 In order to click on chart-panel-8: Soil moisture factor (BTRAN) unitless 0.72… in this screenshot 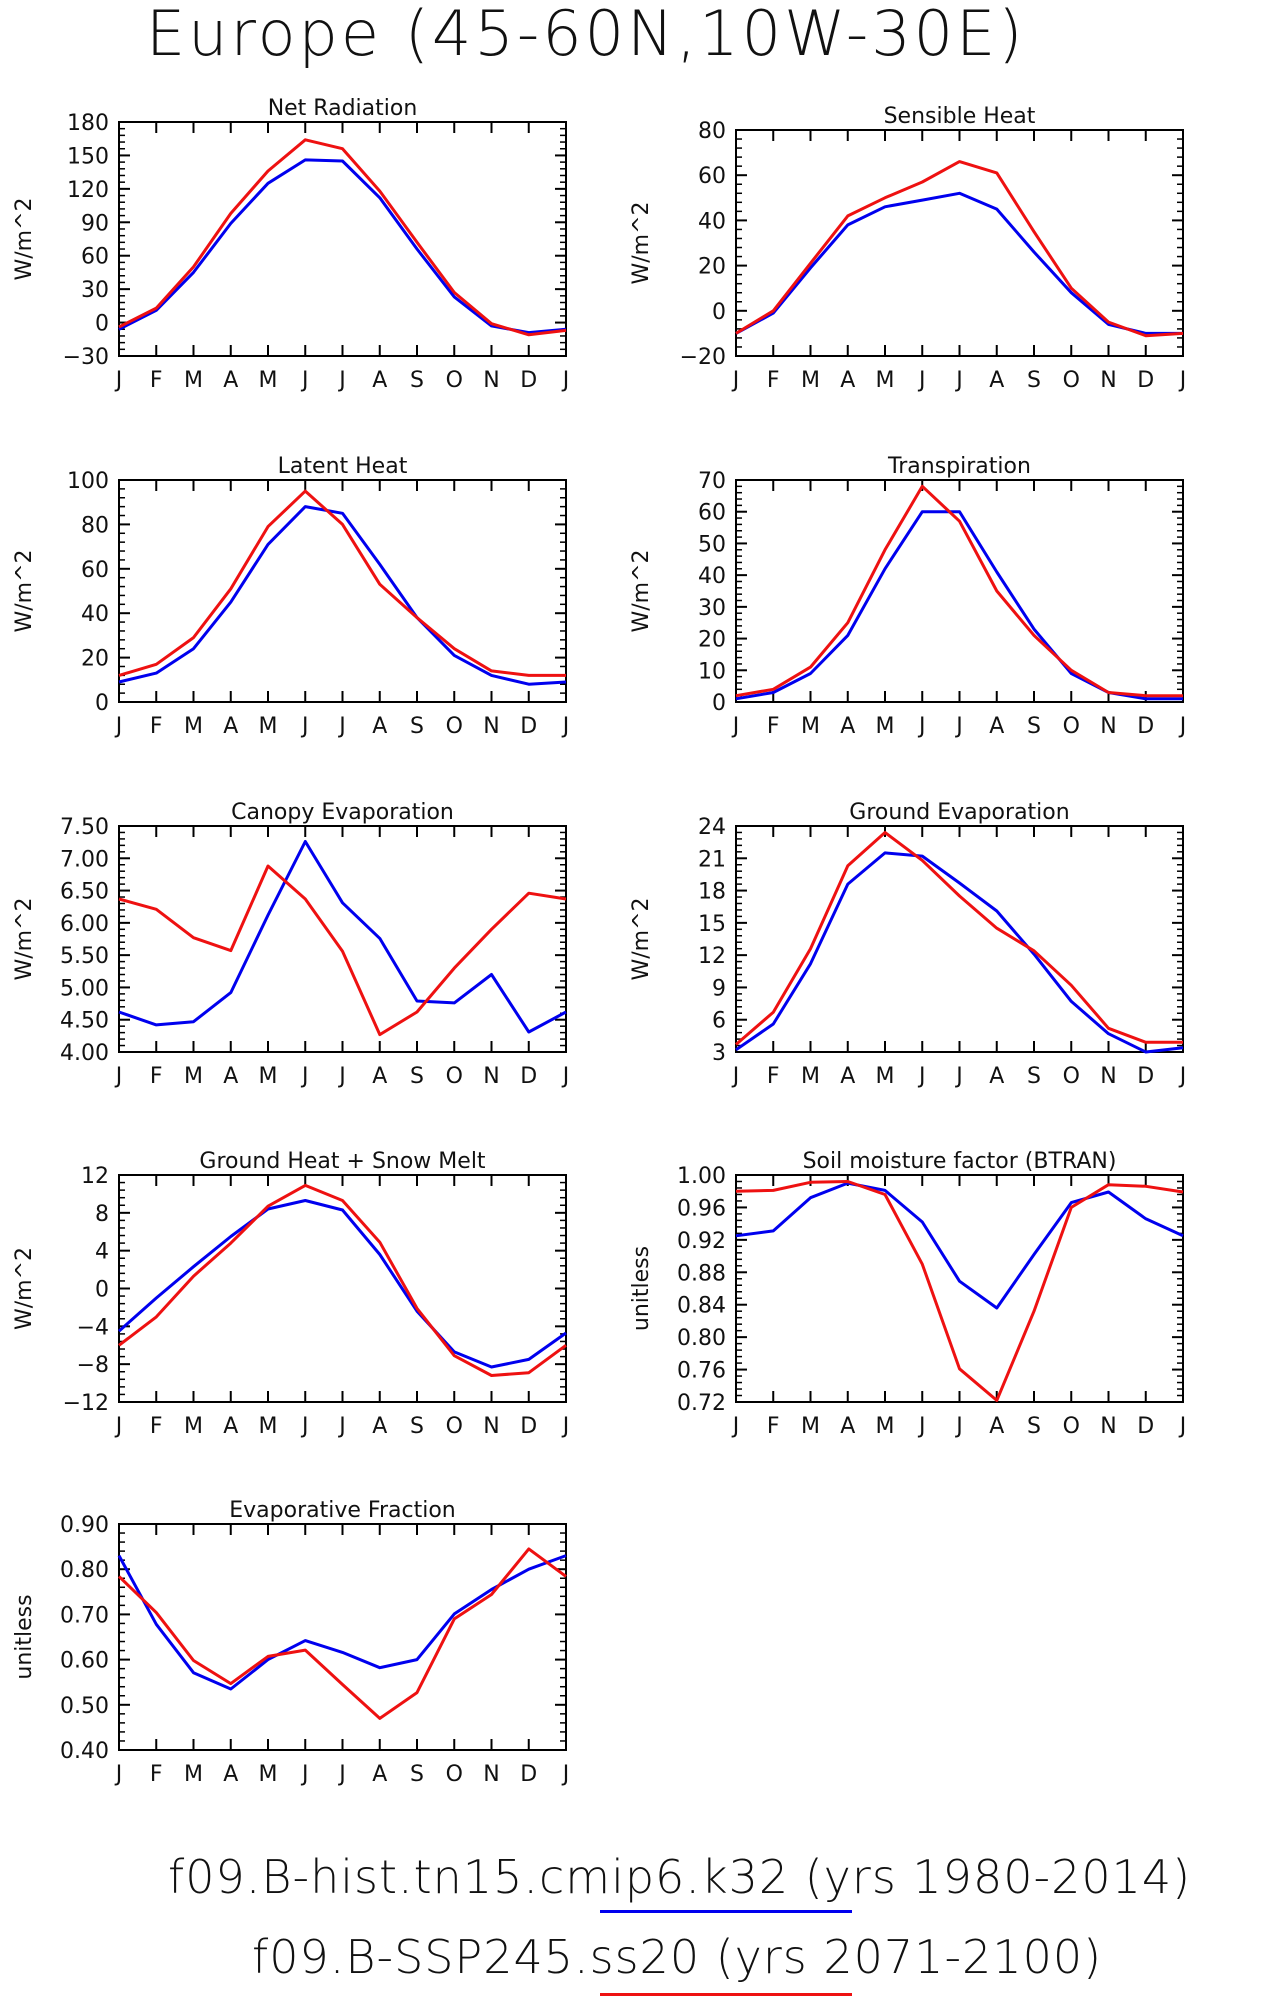, I will do `click(907, 1294)`.